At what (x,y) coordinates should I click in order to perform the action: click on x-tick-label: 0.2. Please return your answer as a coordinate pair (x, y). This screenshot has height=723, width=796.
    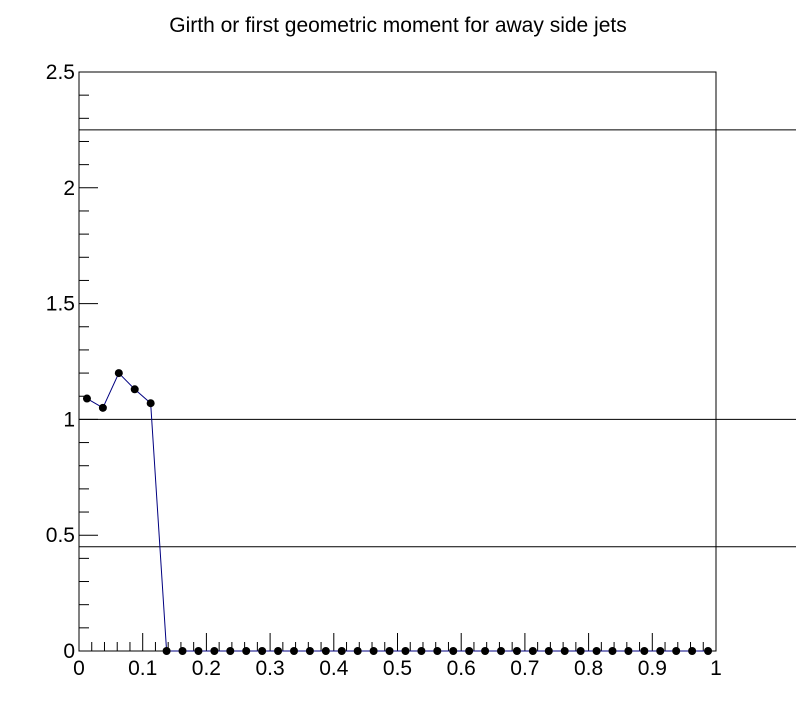
    Looking at the image, I should click on (206, 668).